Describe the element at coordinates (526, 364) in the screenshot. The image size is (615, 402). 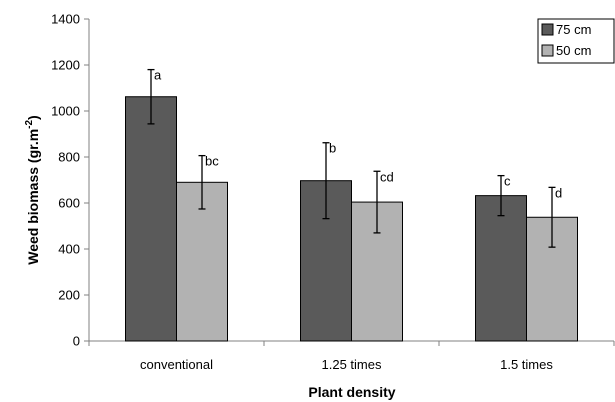
I see `x-category-label: 1.5 times` at that location.